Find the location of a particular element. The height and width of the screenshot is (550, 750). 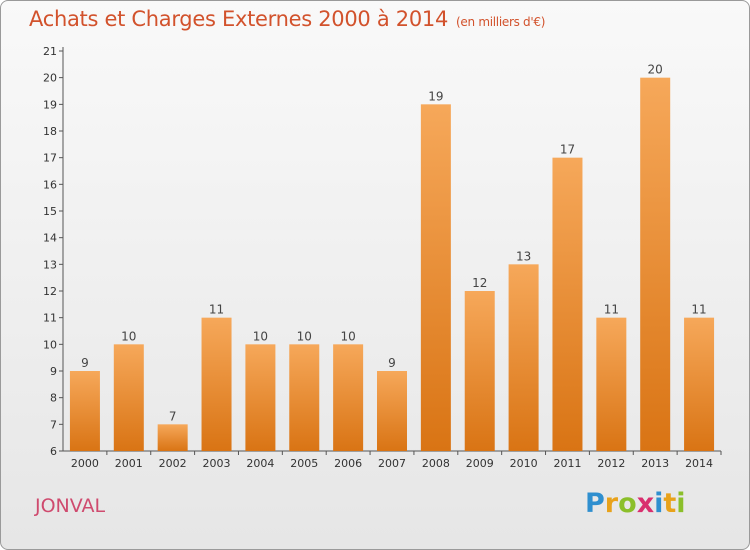

x-tick-label: 2001 is located at coordinates (129, 463).